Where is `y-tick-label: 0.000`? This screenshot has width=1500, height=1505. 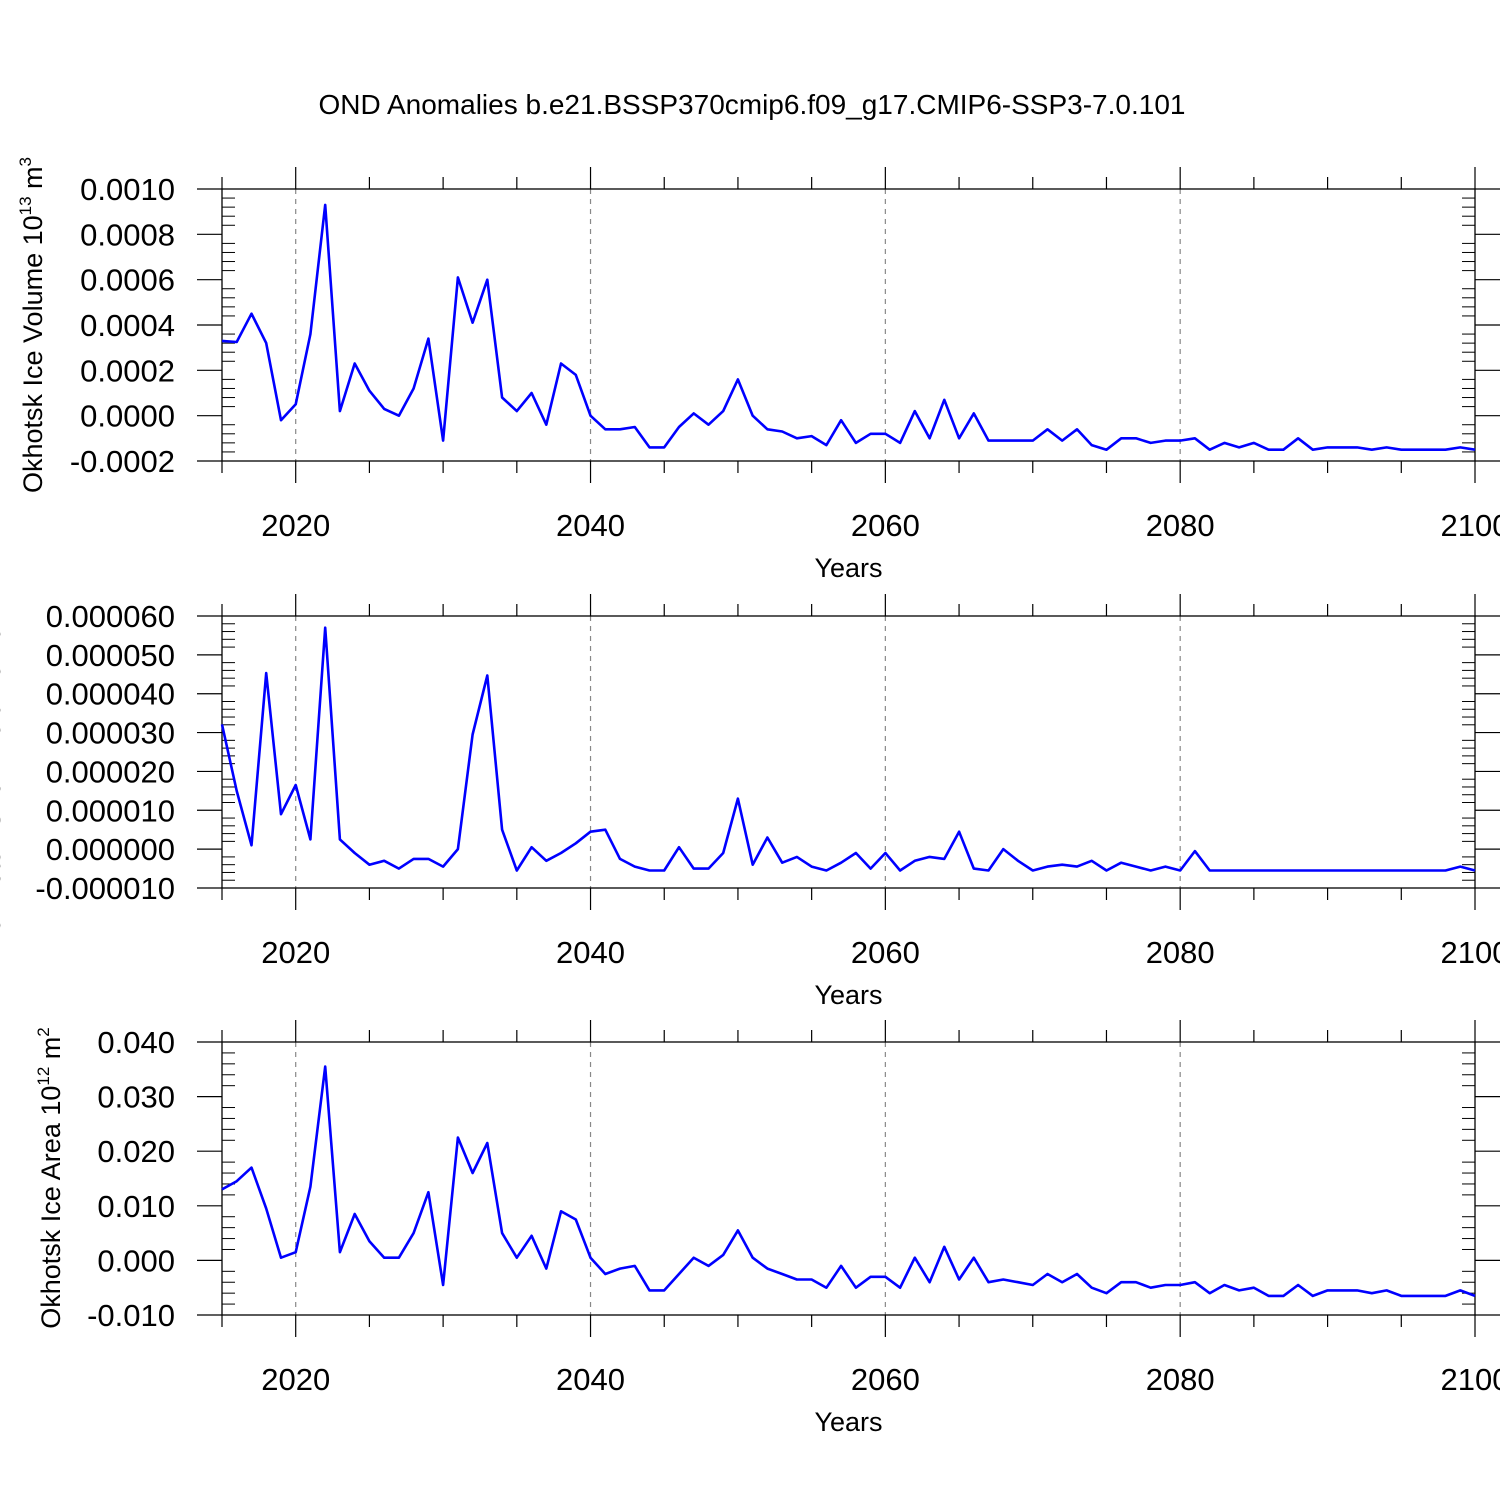 y-tick-label: 0.000 is located at coordinates (136, 1260).